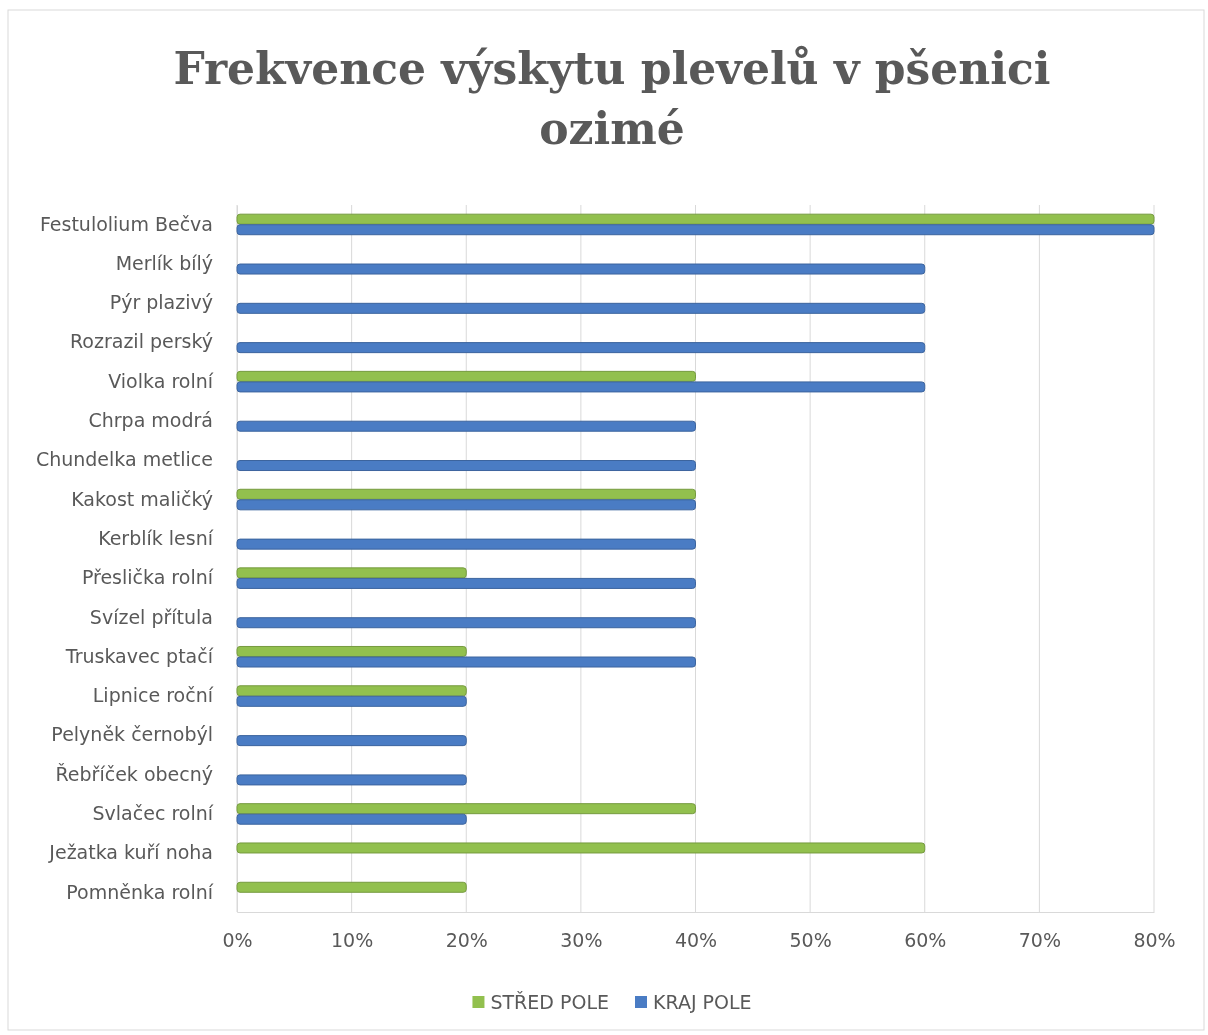 This screenshot has height=1035, width=1208. I want to click on x-tick-label: 40%, so click(696, 940).